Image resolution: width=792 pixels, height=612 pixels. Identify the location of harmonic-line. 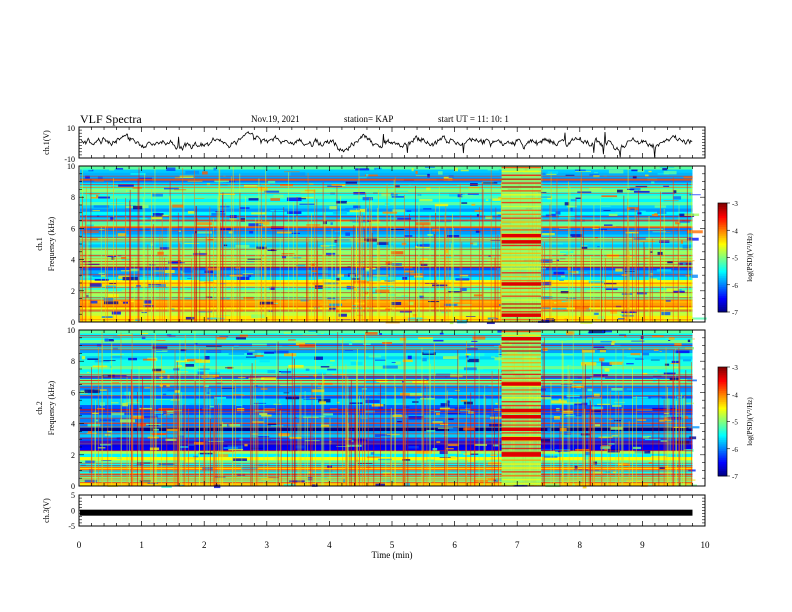
(386, 193).